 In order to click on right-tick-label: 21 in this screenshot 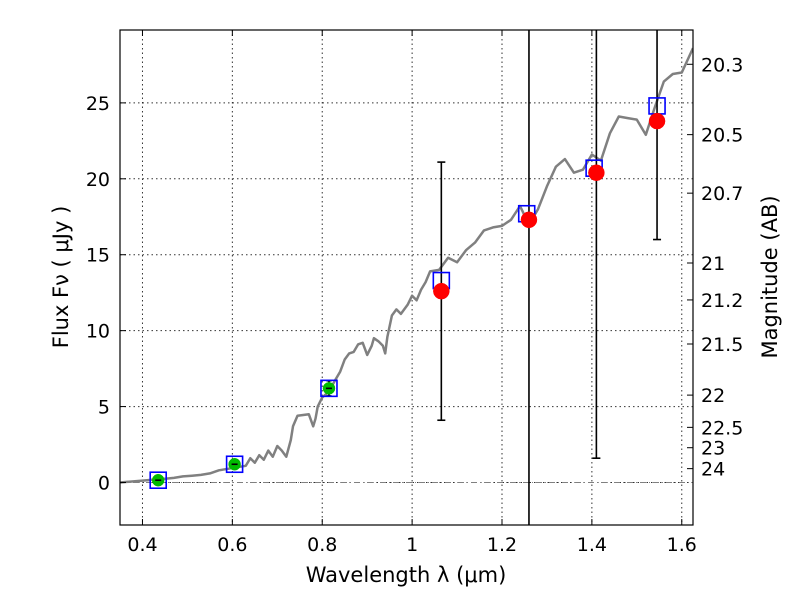, I will do `click(713, 264)`.